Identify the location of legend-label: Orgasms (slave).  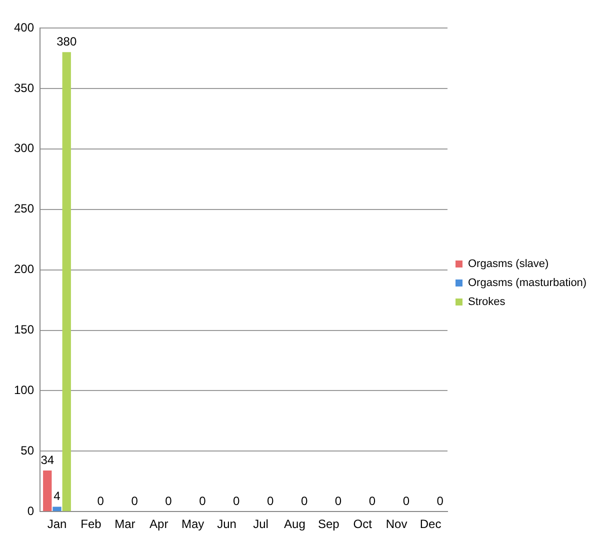
(508, 264).